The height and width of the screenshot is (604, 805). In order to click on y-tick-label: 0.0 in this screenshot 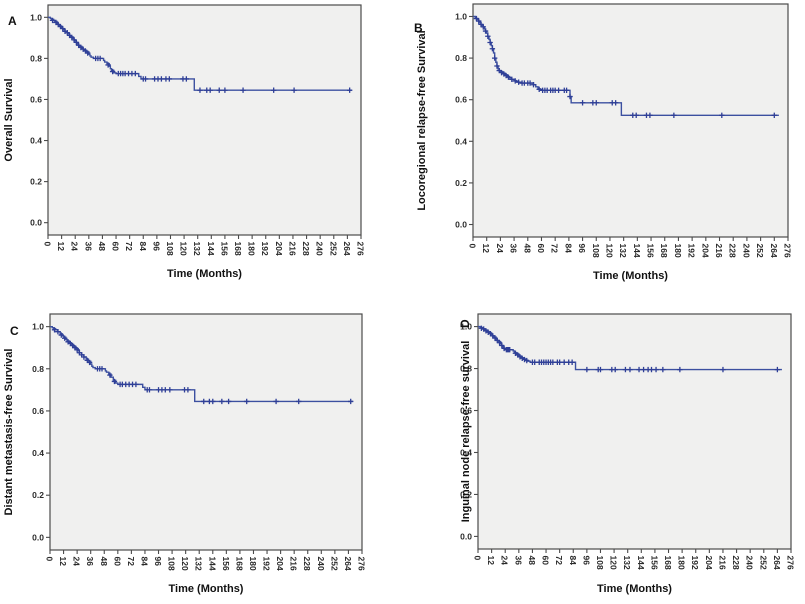, I will do `click(36, 223)`.